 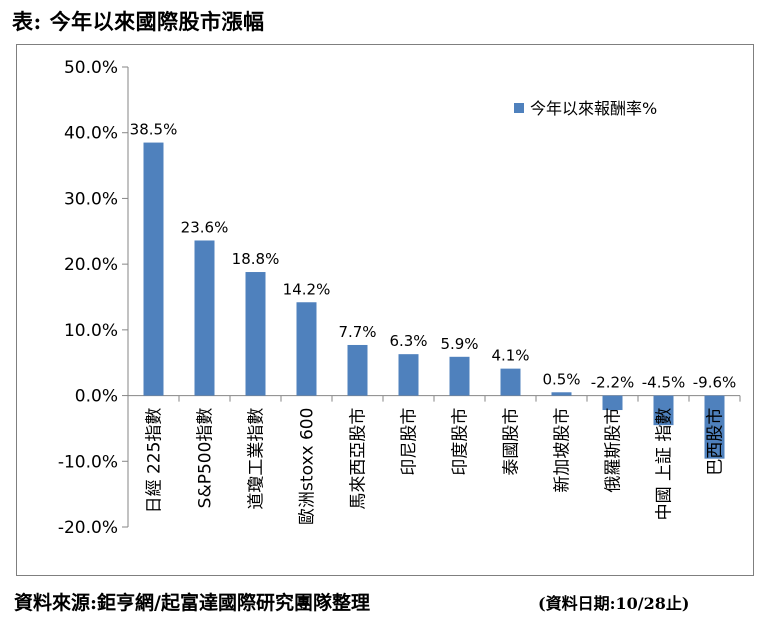 I want to click on y-tick-label: 30.0%, so click(x=91, y=199).